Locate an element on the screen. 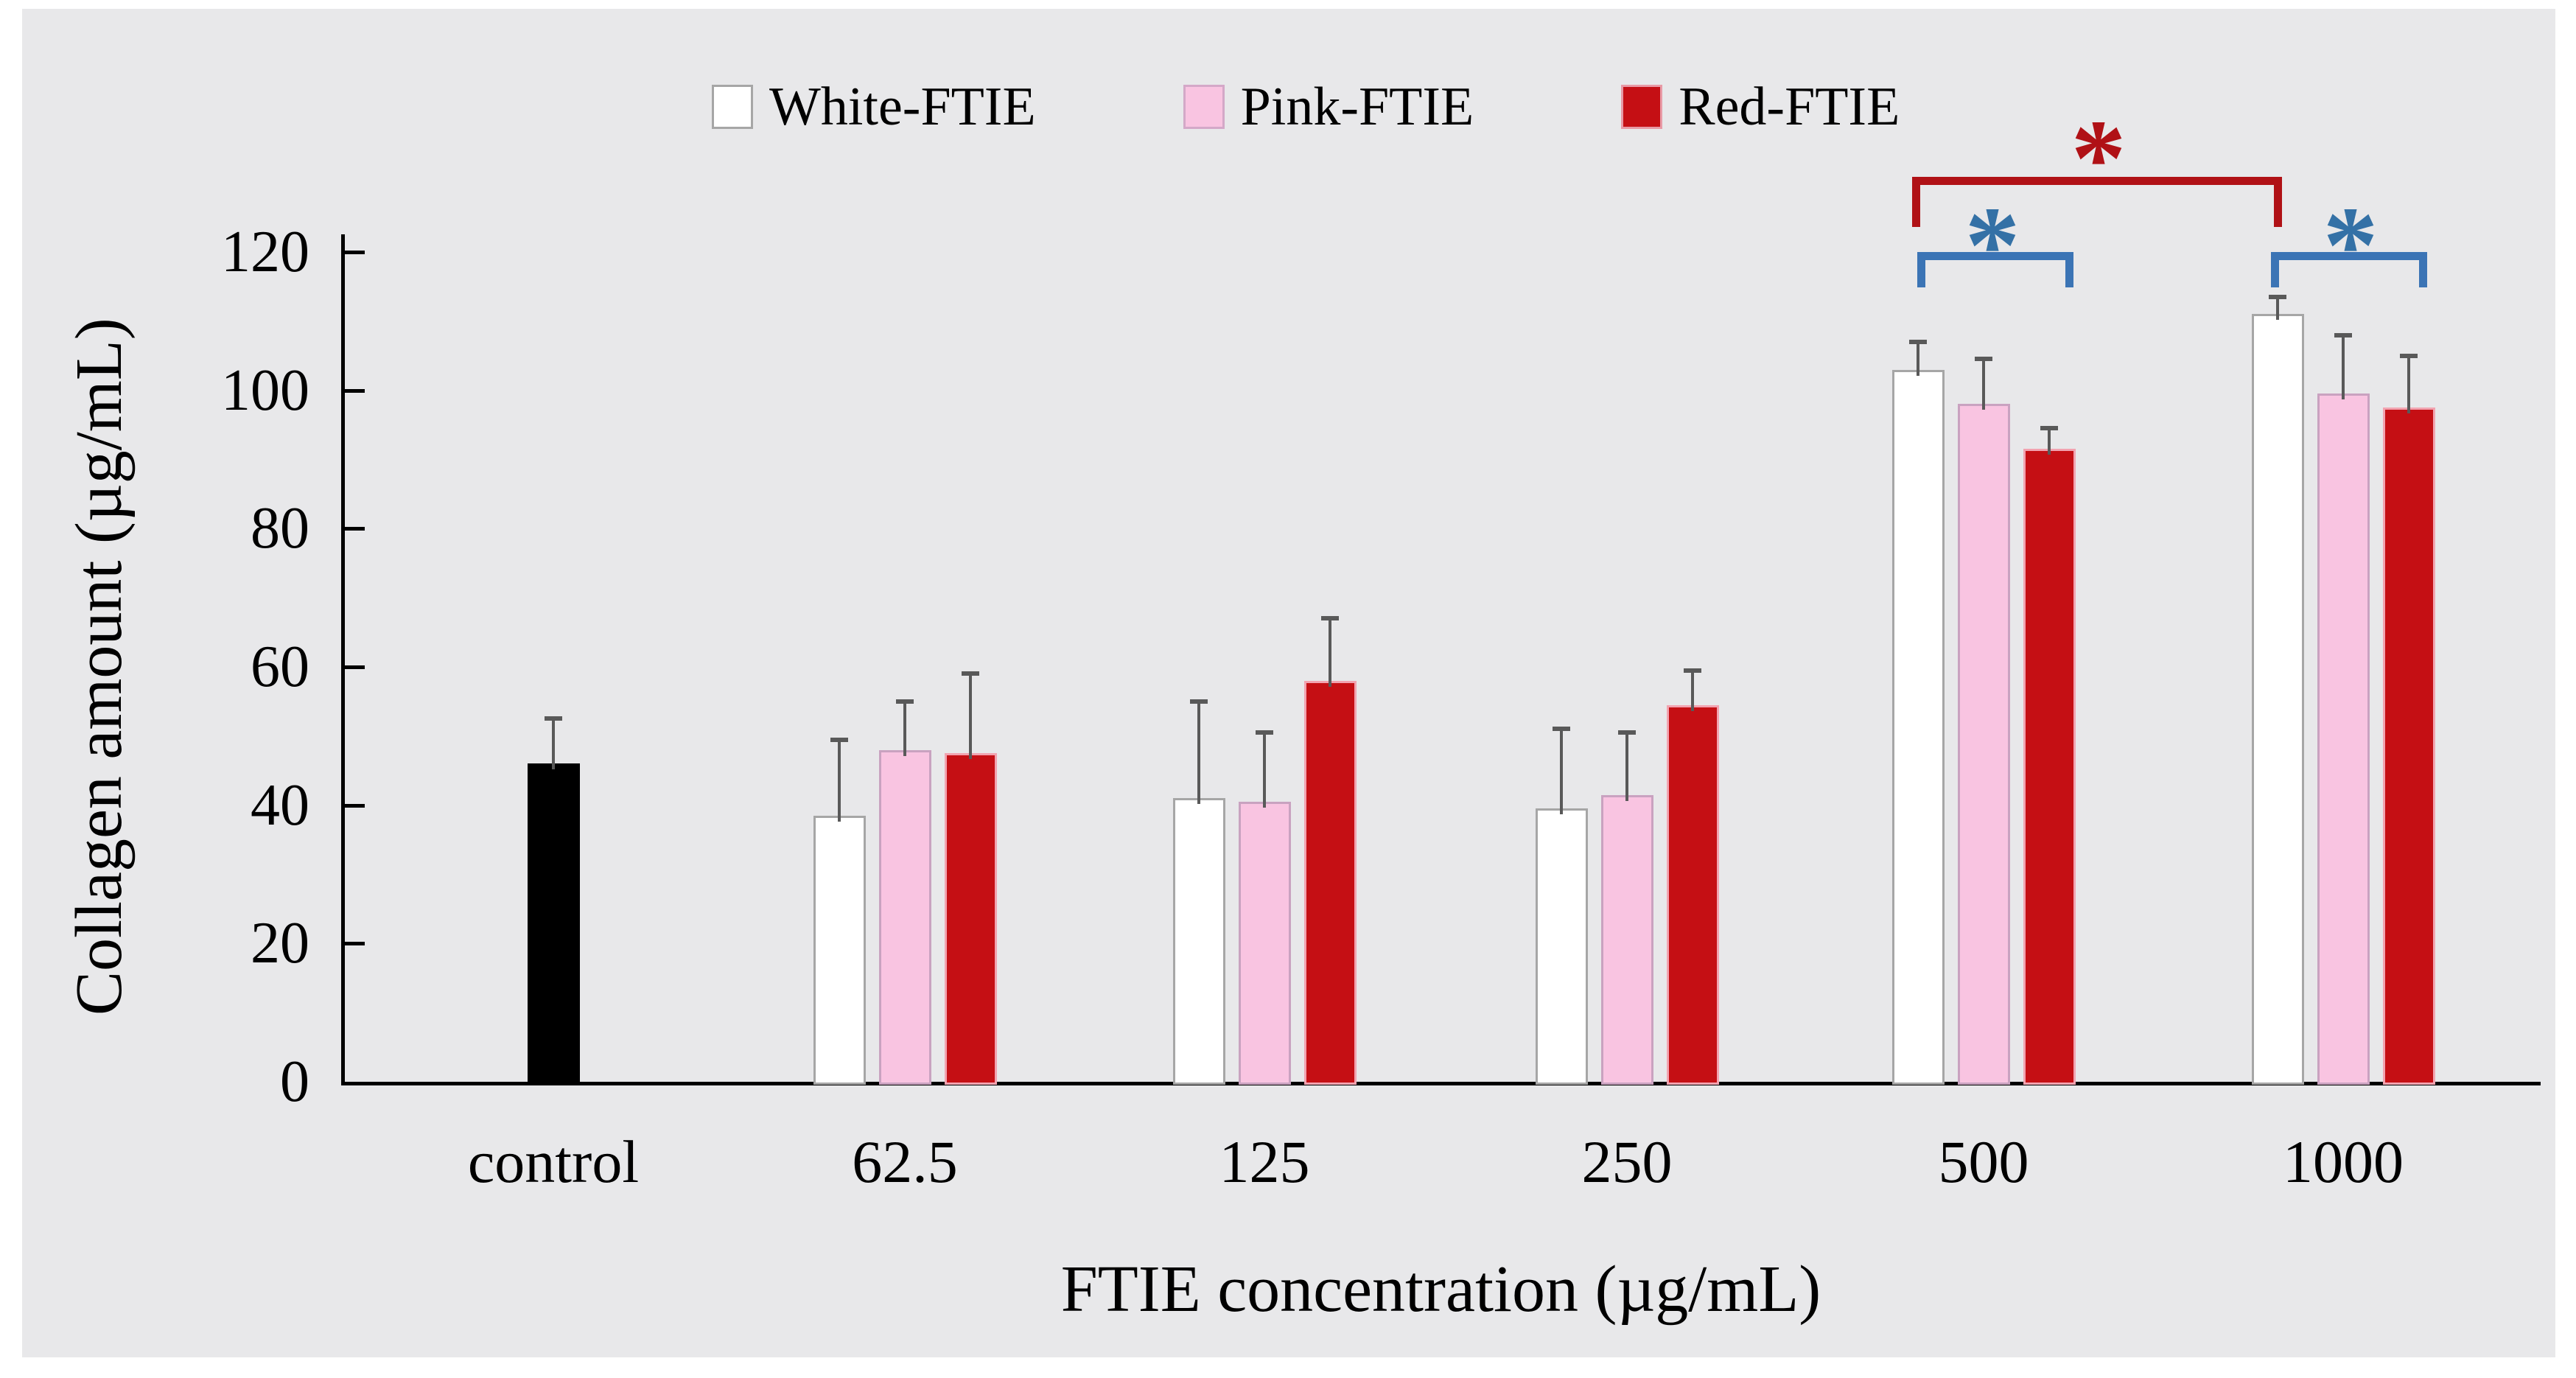 This screenshot has height=1378, width=2576. y-tick-label: 80 is located at coordinates (280, 529).